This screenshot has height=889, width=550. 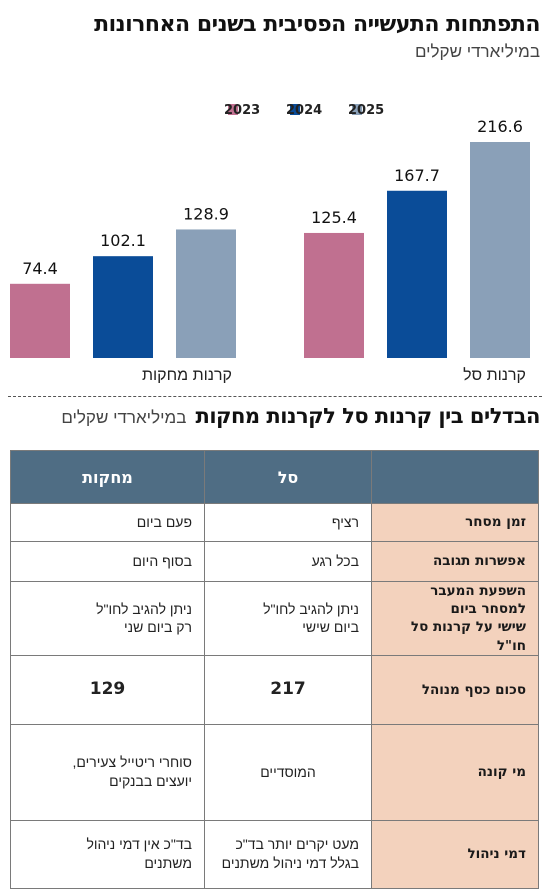 What do you see at coordinates (107, 618) in the screenshot?
I see `cell-mehakot: ניתן להגיב לחו"ל רק ביום שני` at bounding box center [107, 618].